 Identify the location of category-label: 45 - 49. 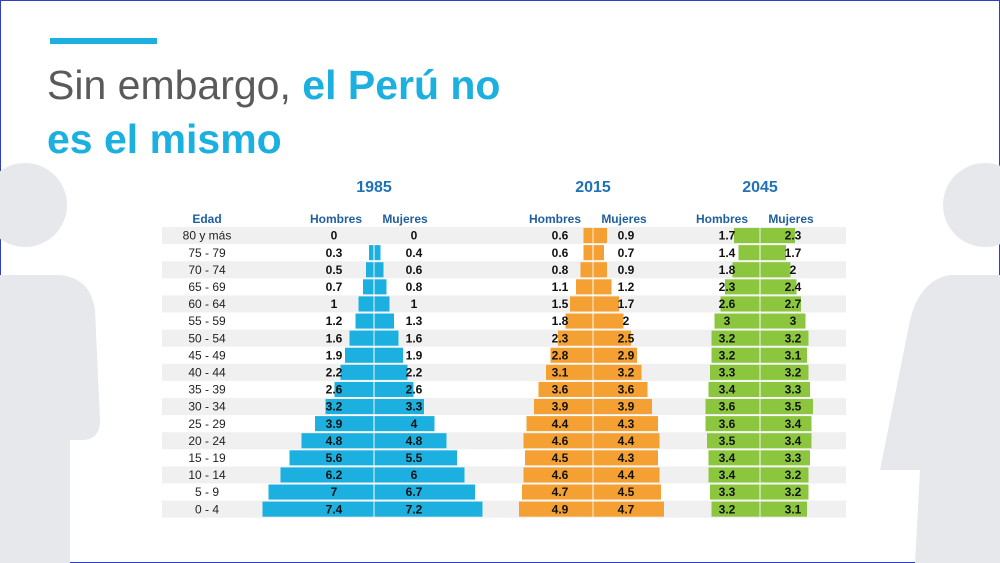
(207, 355).